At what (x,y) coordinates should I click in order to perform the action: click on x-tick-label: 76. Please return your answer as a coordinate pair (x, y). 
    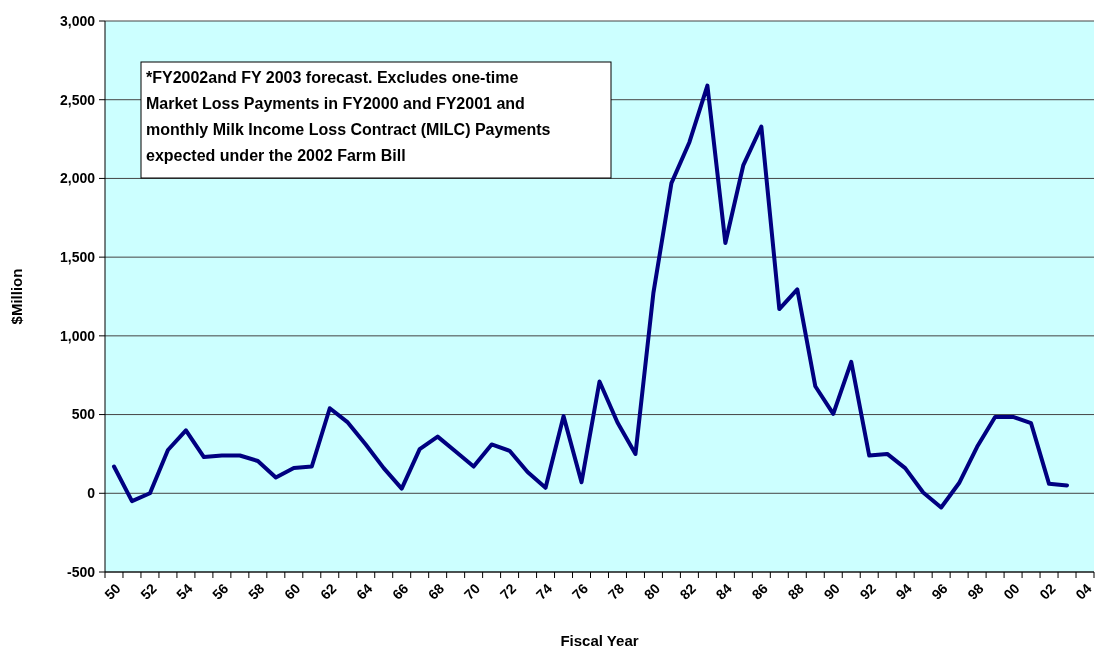
    Looking at the image, I should click on (580, 591).